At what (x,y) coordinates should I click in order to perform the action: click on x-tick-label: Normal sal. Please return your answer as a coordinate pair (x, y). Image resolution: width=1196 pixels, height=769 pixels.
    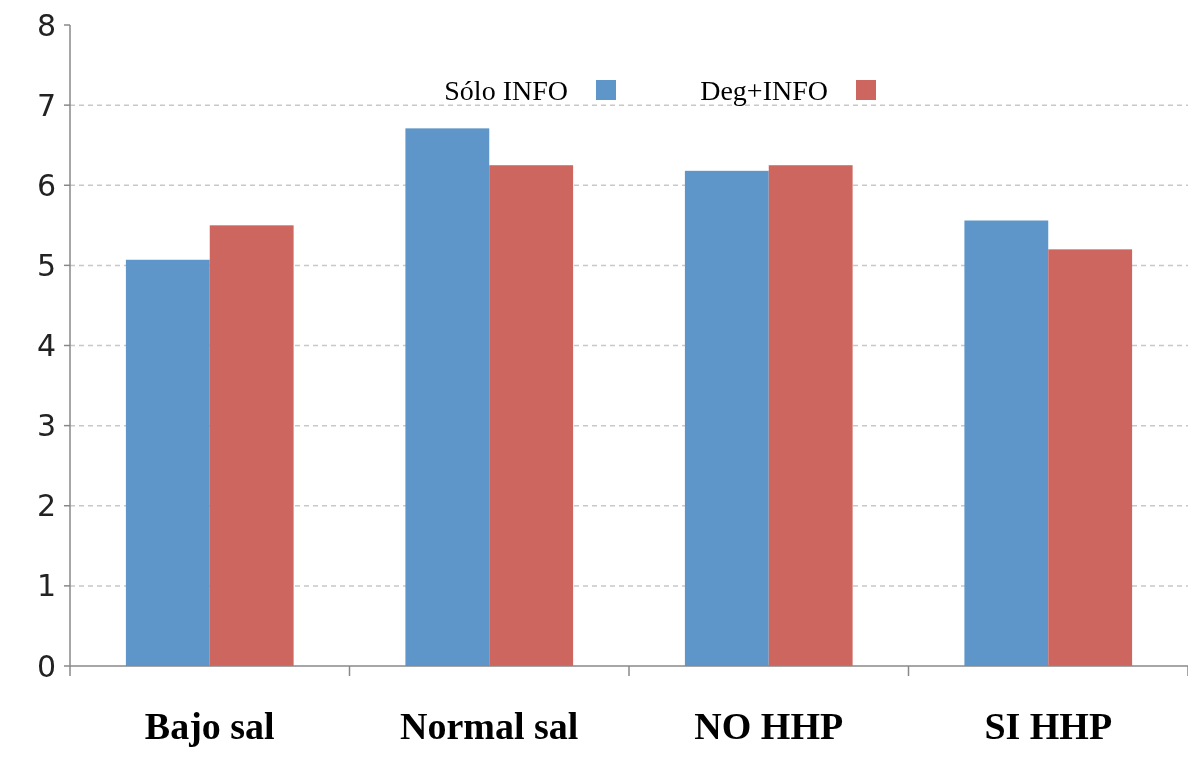
    Looking at the image, I should click on (489, 726).